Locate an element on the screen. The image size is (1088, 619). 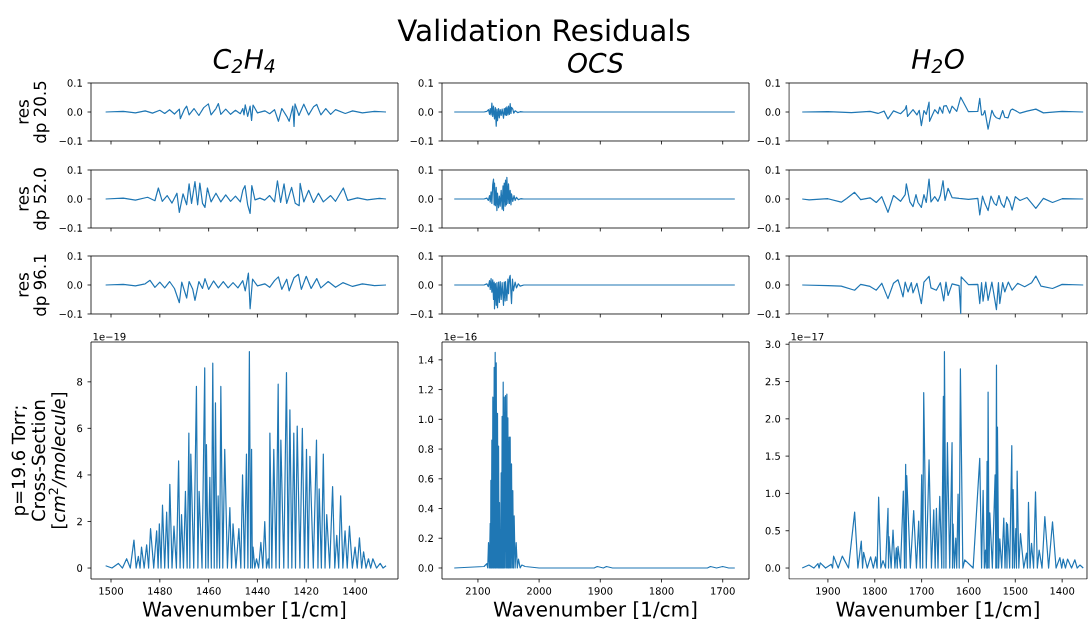
text: Validation Residuals is located at coordinates (543, 30).